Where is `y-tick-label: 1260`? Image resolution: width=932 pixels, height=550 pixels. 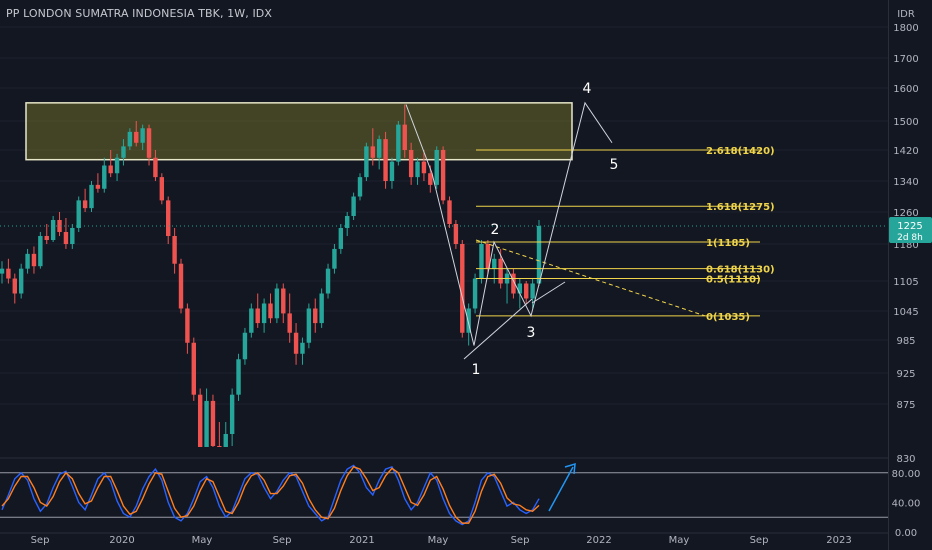
y-tick-label: 1260 is located at coordinates (905, 213).